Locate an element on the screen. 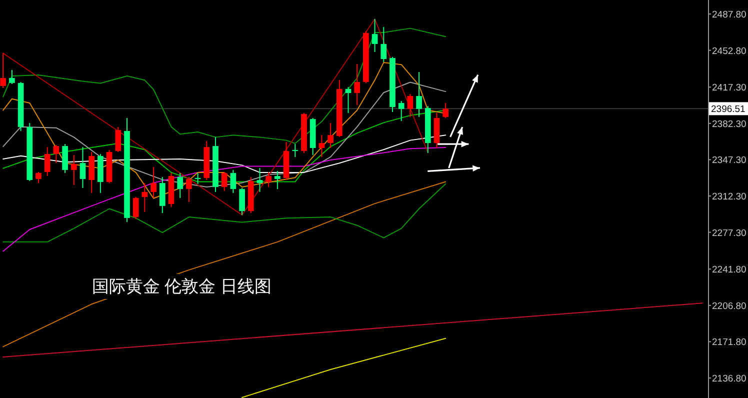  y-tick-label: 2312.30 is located at coordinates (729, 196).